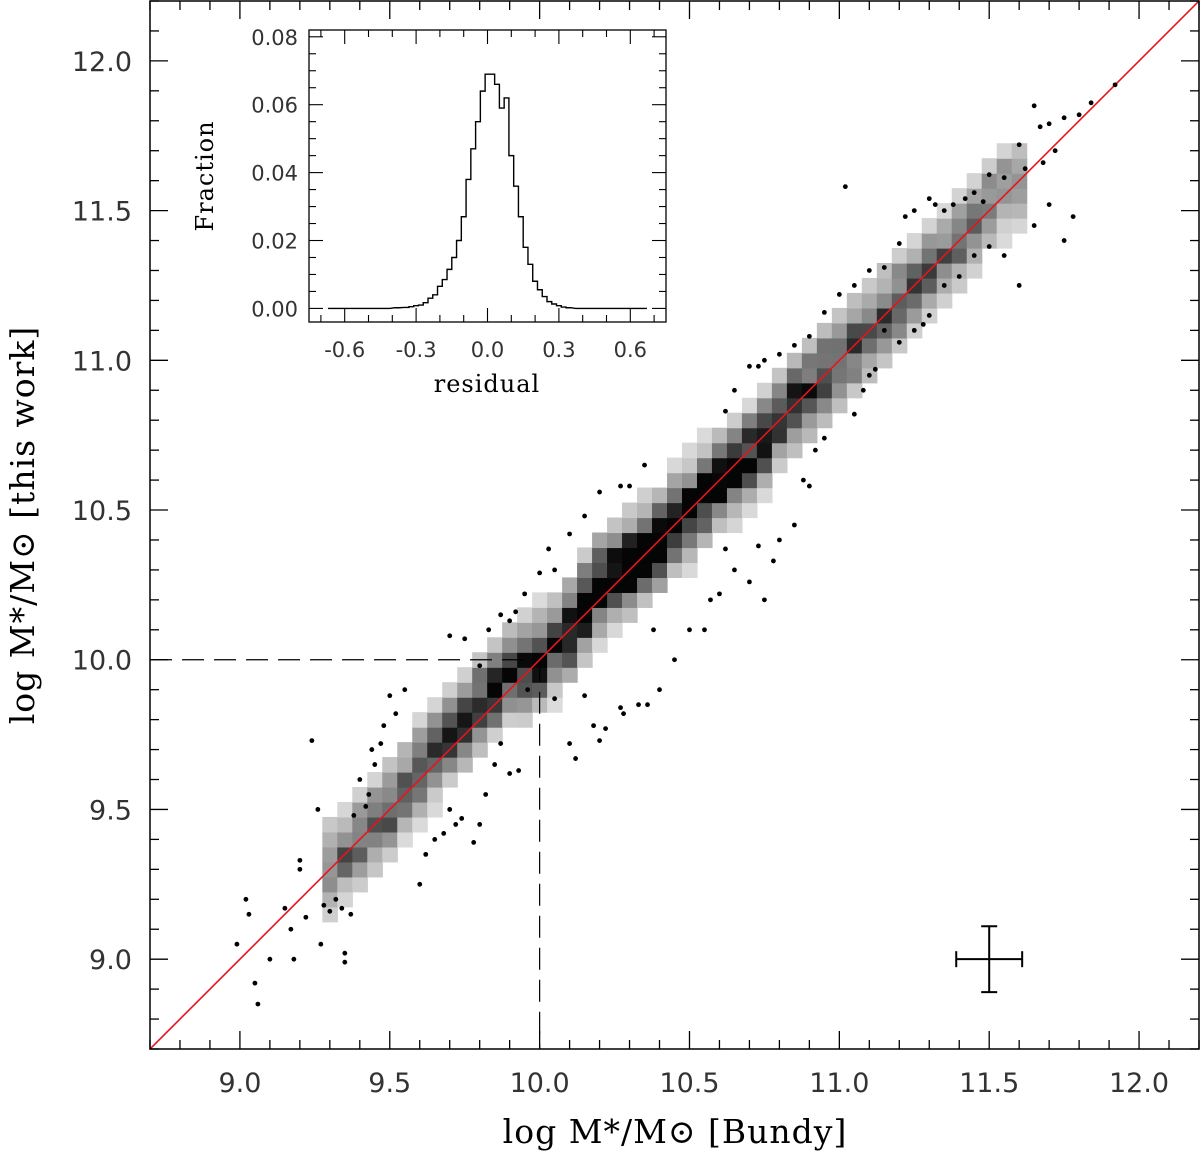 The height and width of the screenshot is (1154, 1200). I want to click on inset-y-tick-labels: 0.00 0.02 0.04 0.06 0.08, so click(274, 174).